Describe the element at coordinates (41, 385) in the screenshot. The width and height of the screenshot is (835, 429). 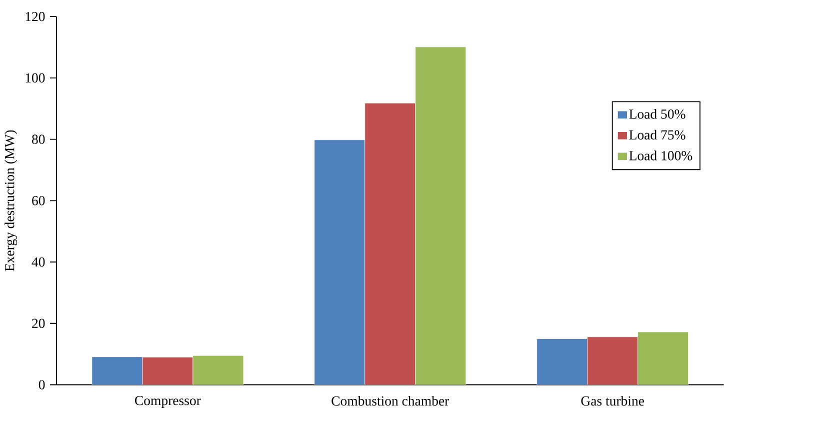
I see `y-tick-label: 0` at that location.